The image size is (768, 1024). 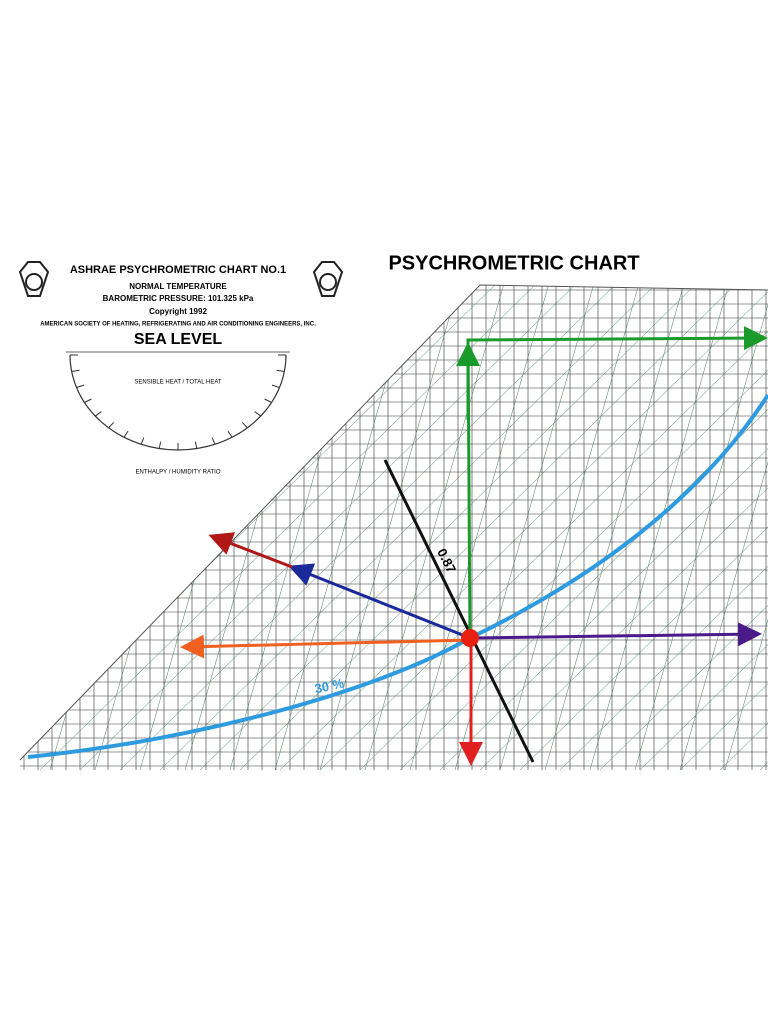 I want to click on arrow-right, so click(x=615, y=634).